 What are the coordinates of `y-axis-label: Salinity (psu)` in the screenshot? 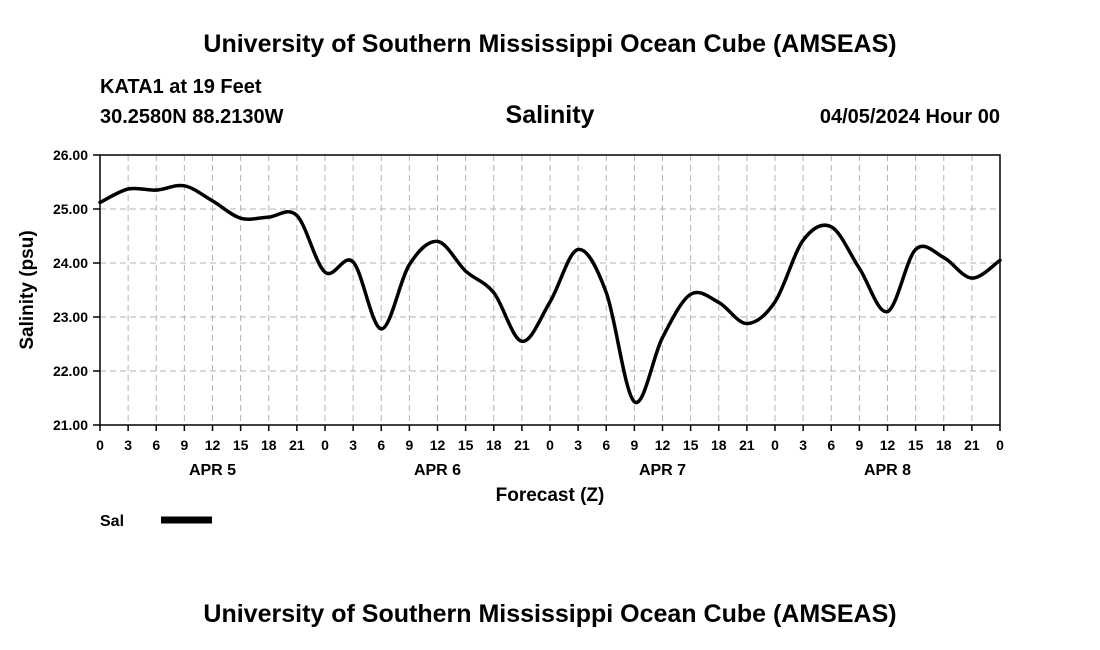 It's located at (27, 289).